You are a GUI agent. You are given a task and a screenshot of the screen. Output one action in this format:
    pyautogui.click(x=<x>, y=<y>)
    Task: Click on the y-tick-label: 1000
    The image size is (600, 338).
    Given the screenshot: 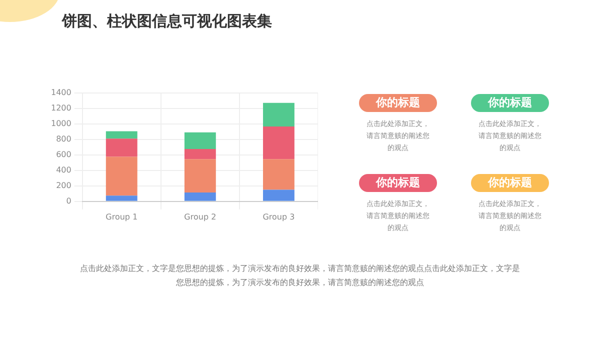 What is the action you would take?
    pyautogui.click(x=61, y=123)
    